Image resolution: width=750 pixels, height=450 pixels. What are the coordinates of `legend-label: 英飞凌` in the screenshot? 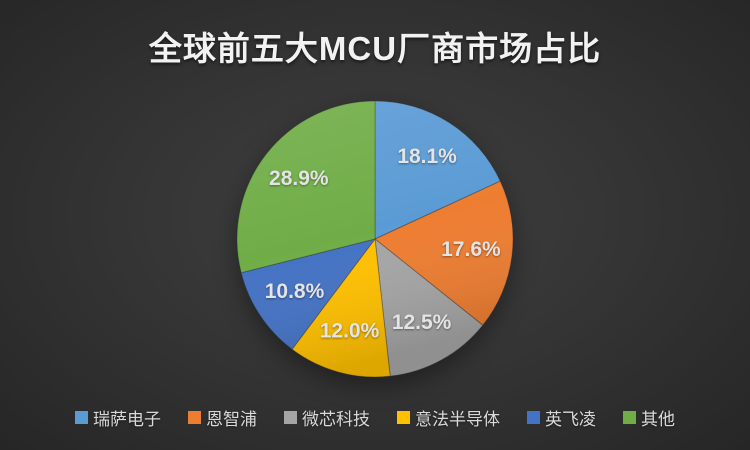 It's located at (570, 419).